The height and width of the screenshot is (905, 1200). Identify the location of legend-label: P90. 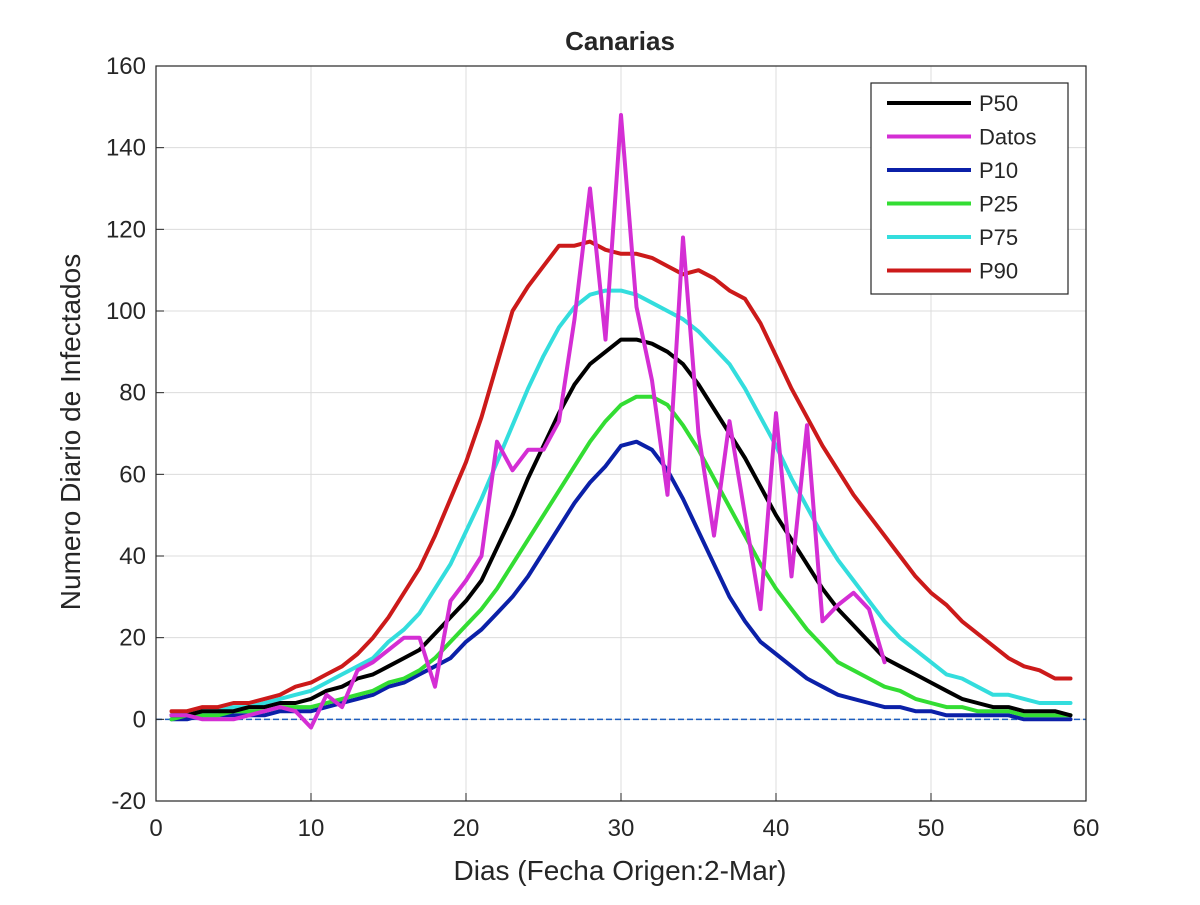
(998, 271).